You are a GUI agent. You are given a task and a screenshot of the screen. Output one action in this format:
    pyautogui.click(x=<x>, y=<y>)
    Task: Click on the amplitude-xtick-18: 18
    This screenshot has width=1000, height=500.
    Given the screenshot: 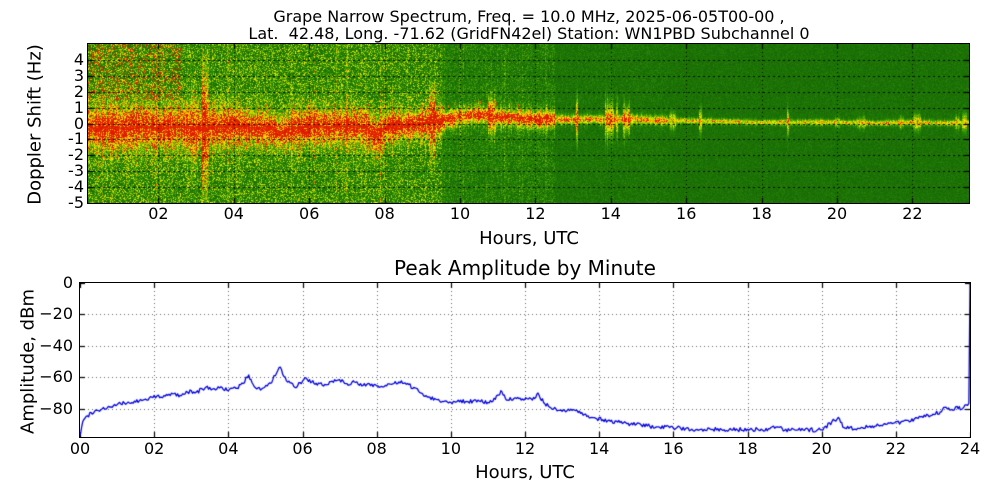 What is the action you would take?
    pyautogui.click(x=747, y=448)
    